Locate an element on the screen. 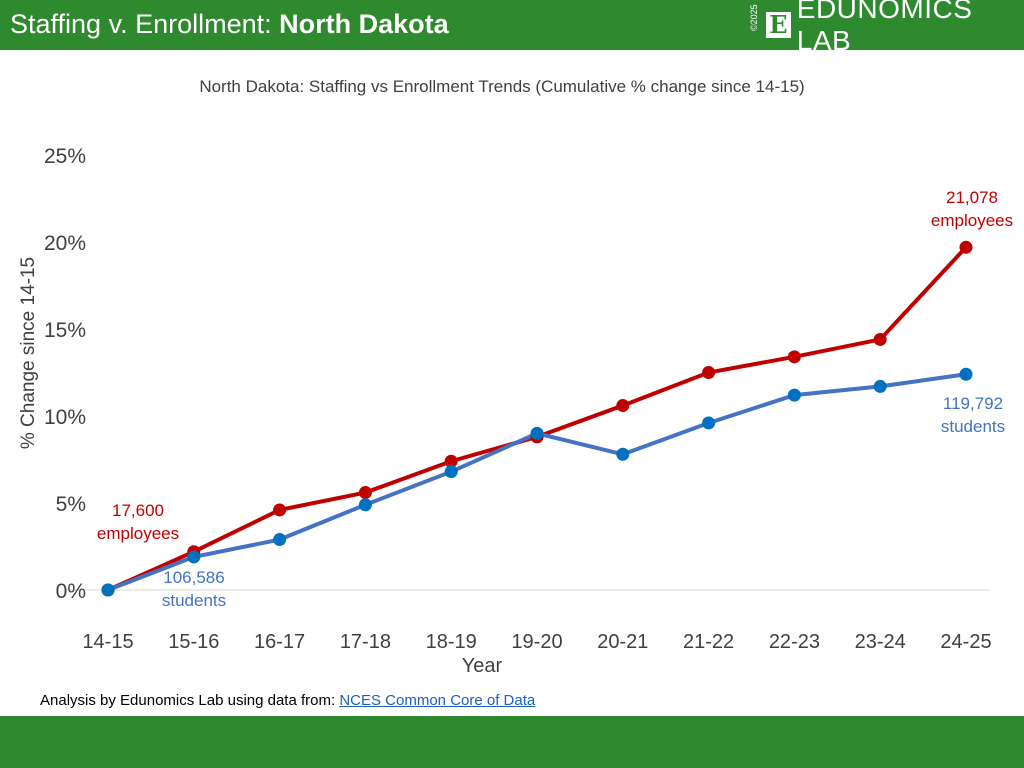 This screenshot has height=768, width=1024. x-tick-label: 15-16 is located at coordinates (193, 642).